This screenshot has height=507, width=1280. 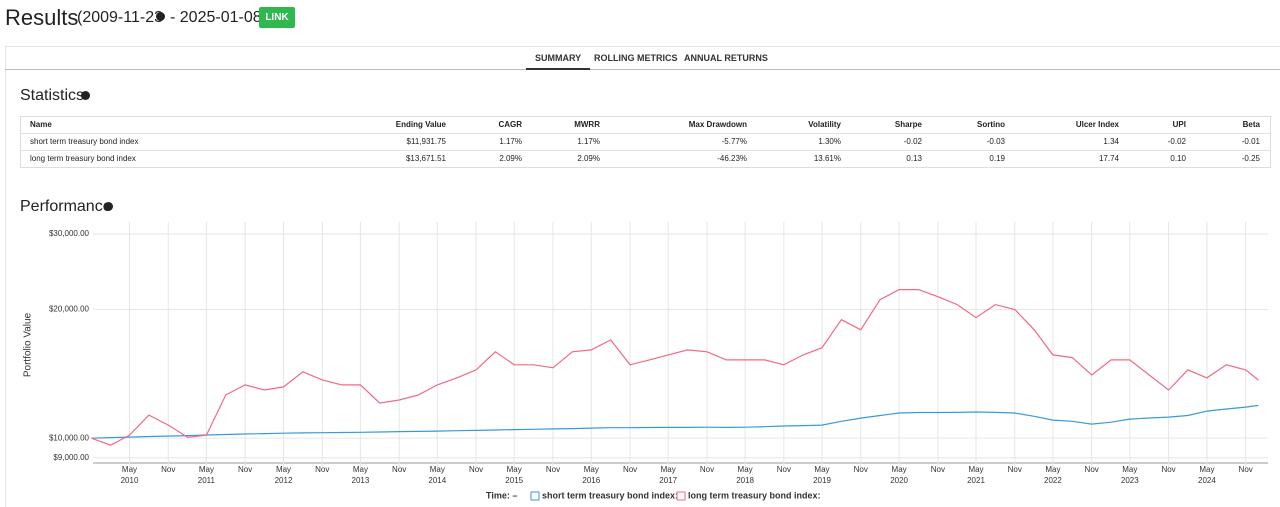 I want to click on column-header: Volatility, so click(x=824, y=124).